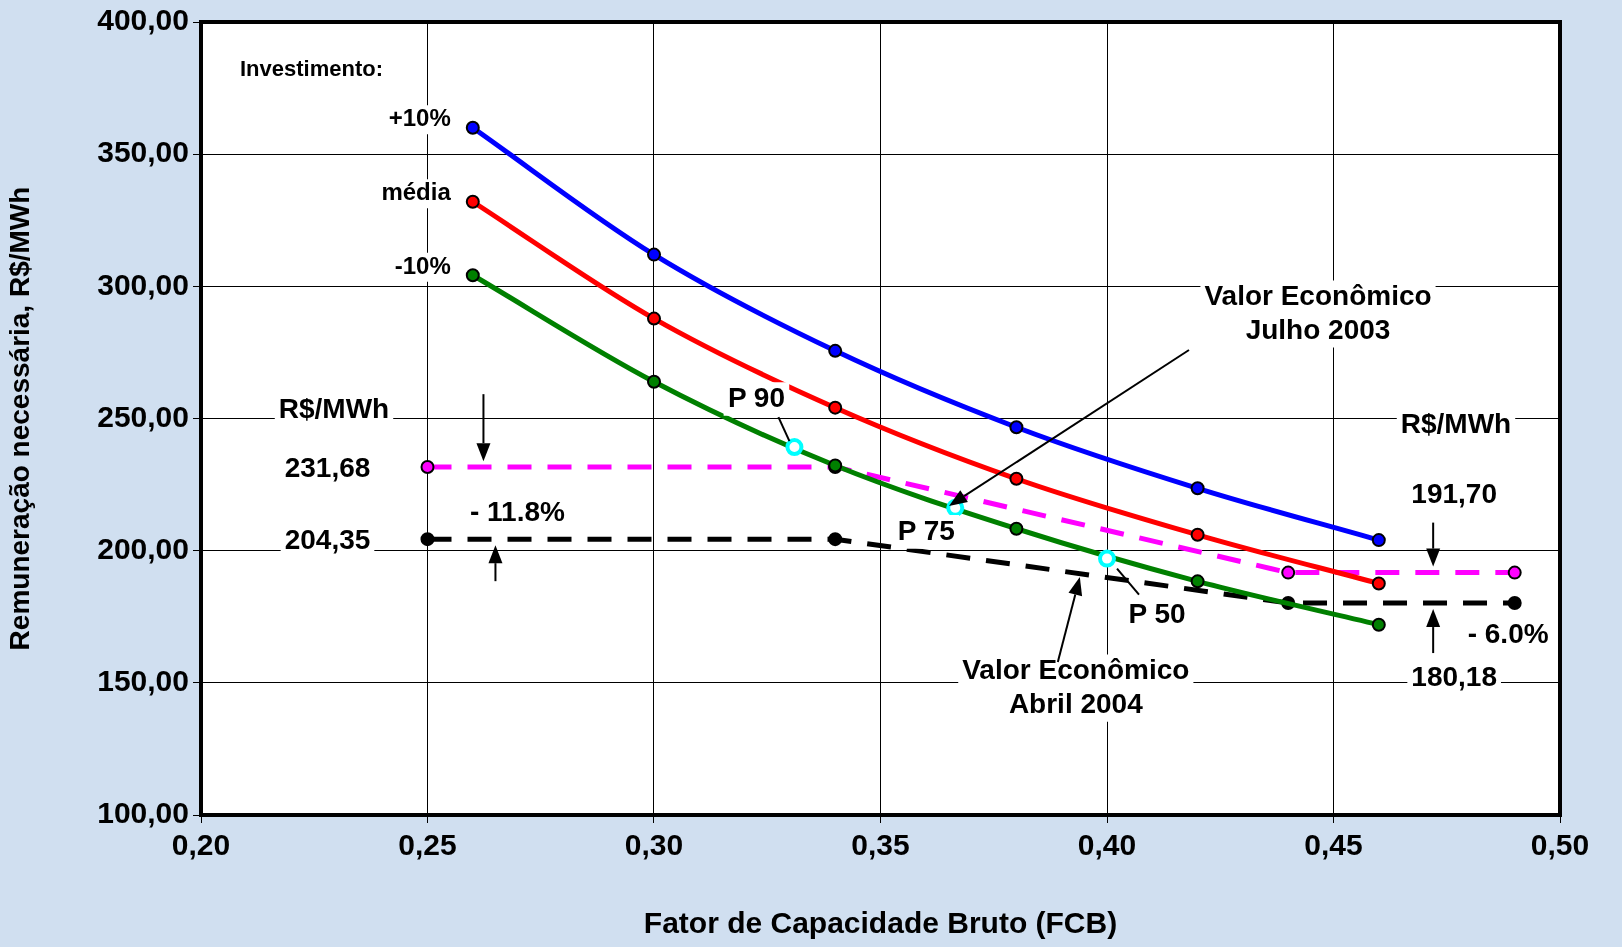  What do you see at coordinates (143, 416) in the screenshot?
I see `y-tick-label: 250,00` at bounding box center [143, 416].